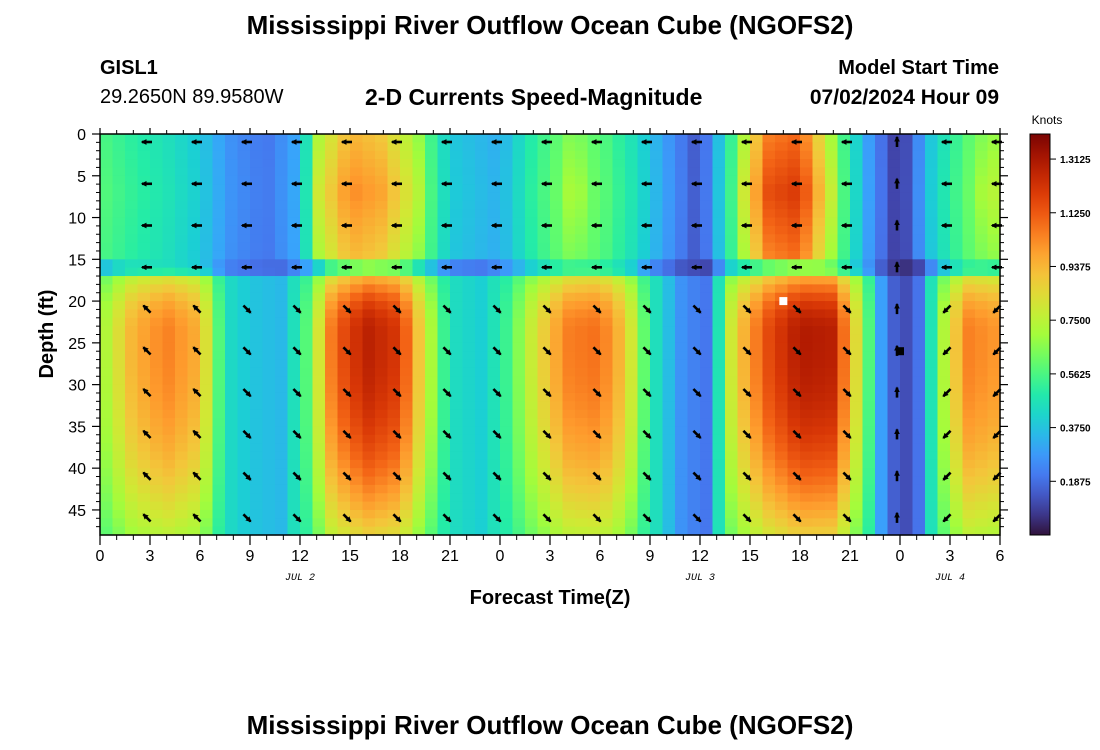 The image size is (1100, 750). I want to click on y-axis-title: Depth (ft), so click(47, 334).